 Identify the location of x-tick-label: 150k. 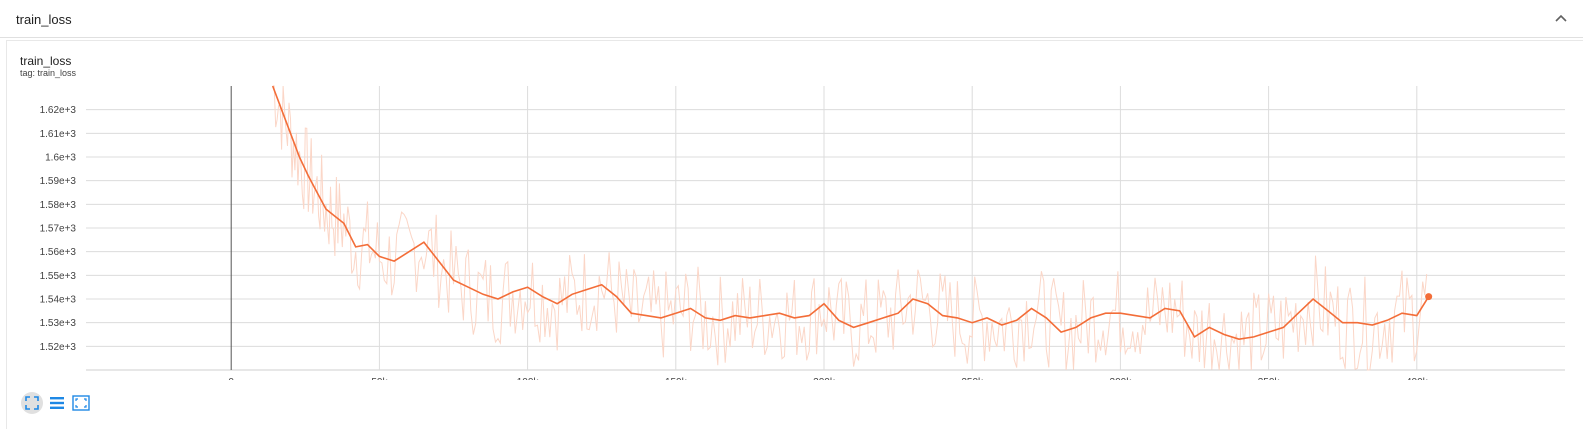
(676, 378).